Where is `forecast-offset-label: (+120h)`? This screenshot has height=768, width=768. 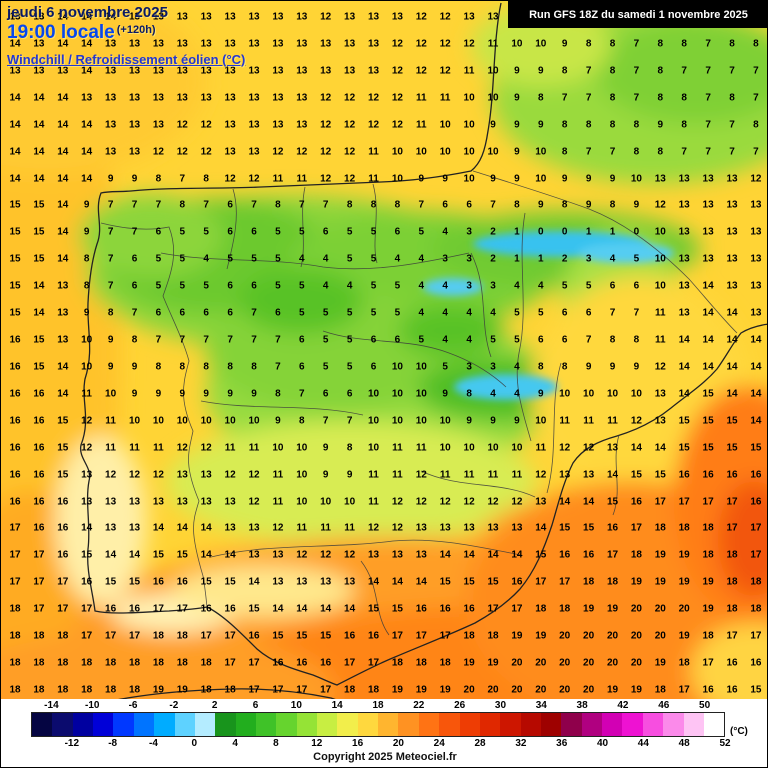 forecast-offset-label: (+120h) is located at coordinates (136, 30).